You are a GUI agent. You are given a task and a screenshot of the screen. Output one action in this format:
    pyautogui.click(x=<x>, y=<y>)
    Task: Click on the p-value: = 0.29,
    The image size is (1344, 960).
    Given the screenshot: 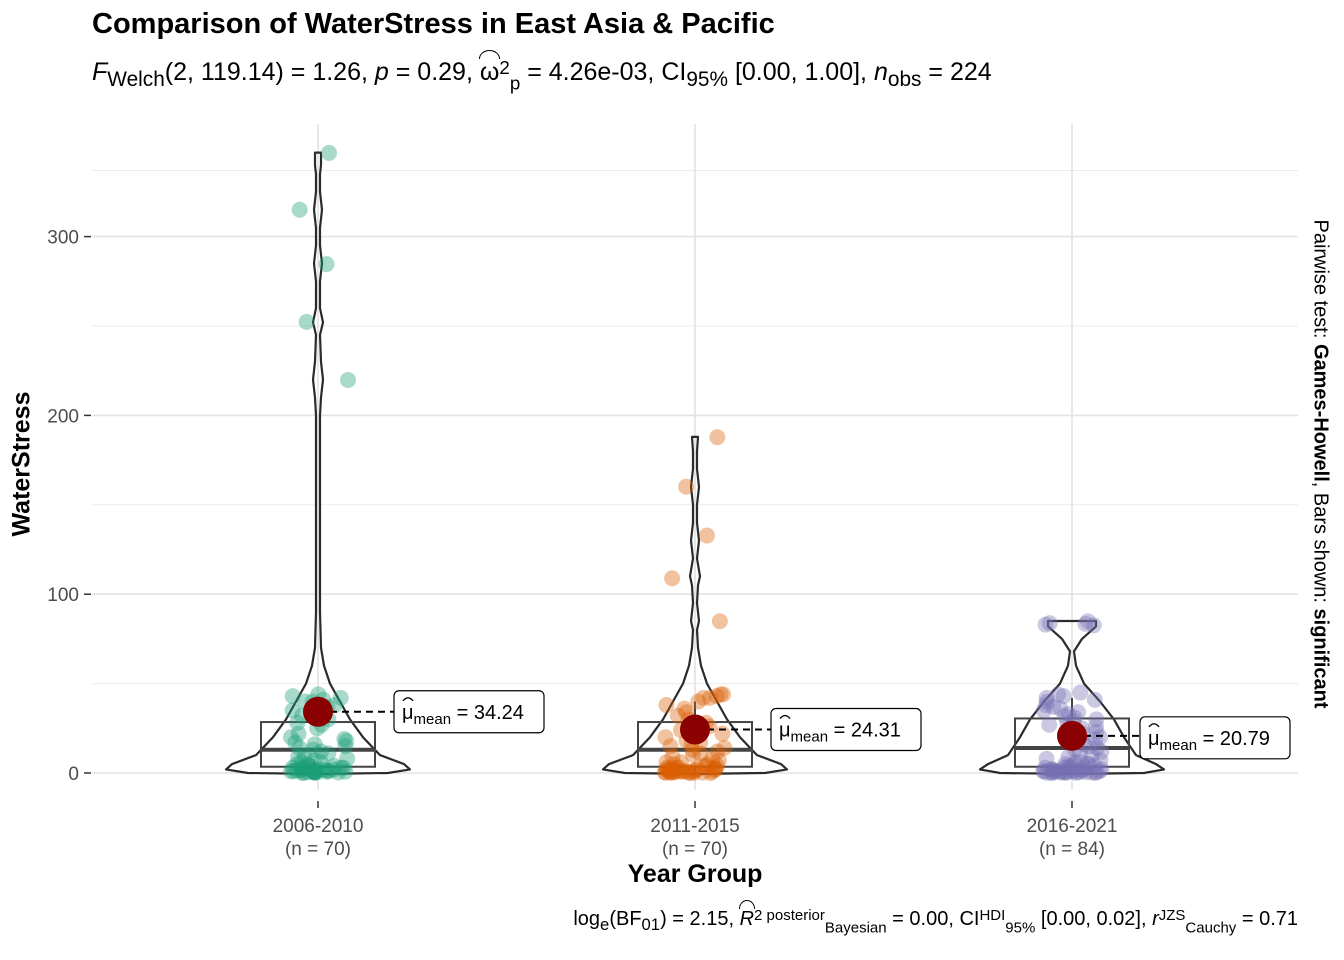 What is the action you would take?
    pyautogui.click(x=434, y=72)
    